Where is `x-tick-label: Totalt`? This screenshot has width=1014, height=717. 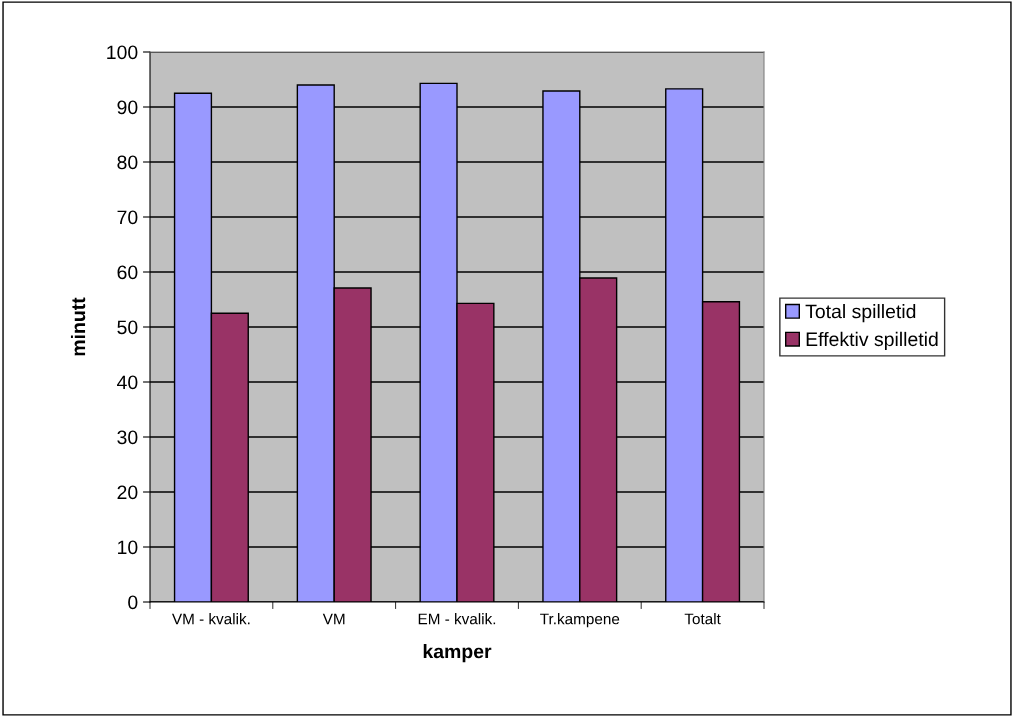
x-tick-label: Totalt is located at coordinates (702, 619).